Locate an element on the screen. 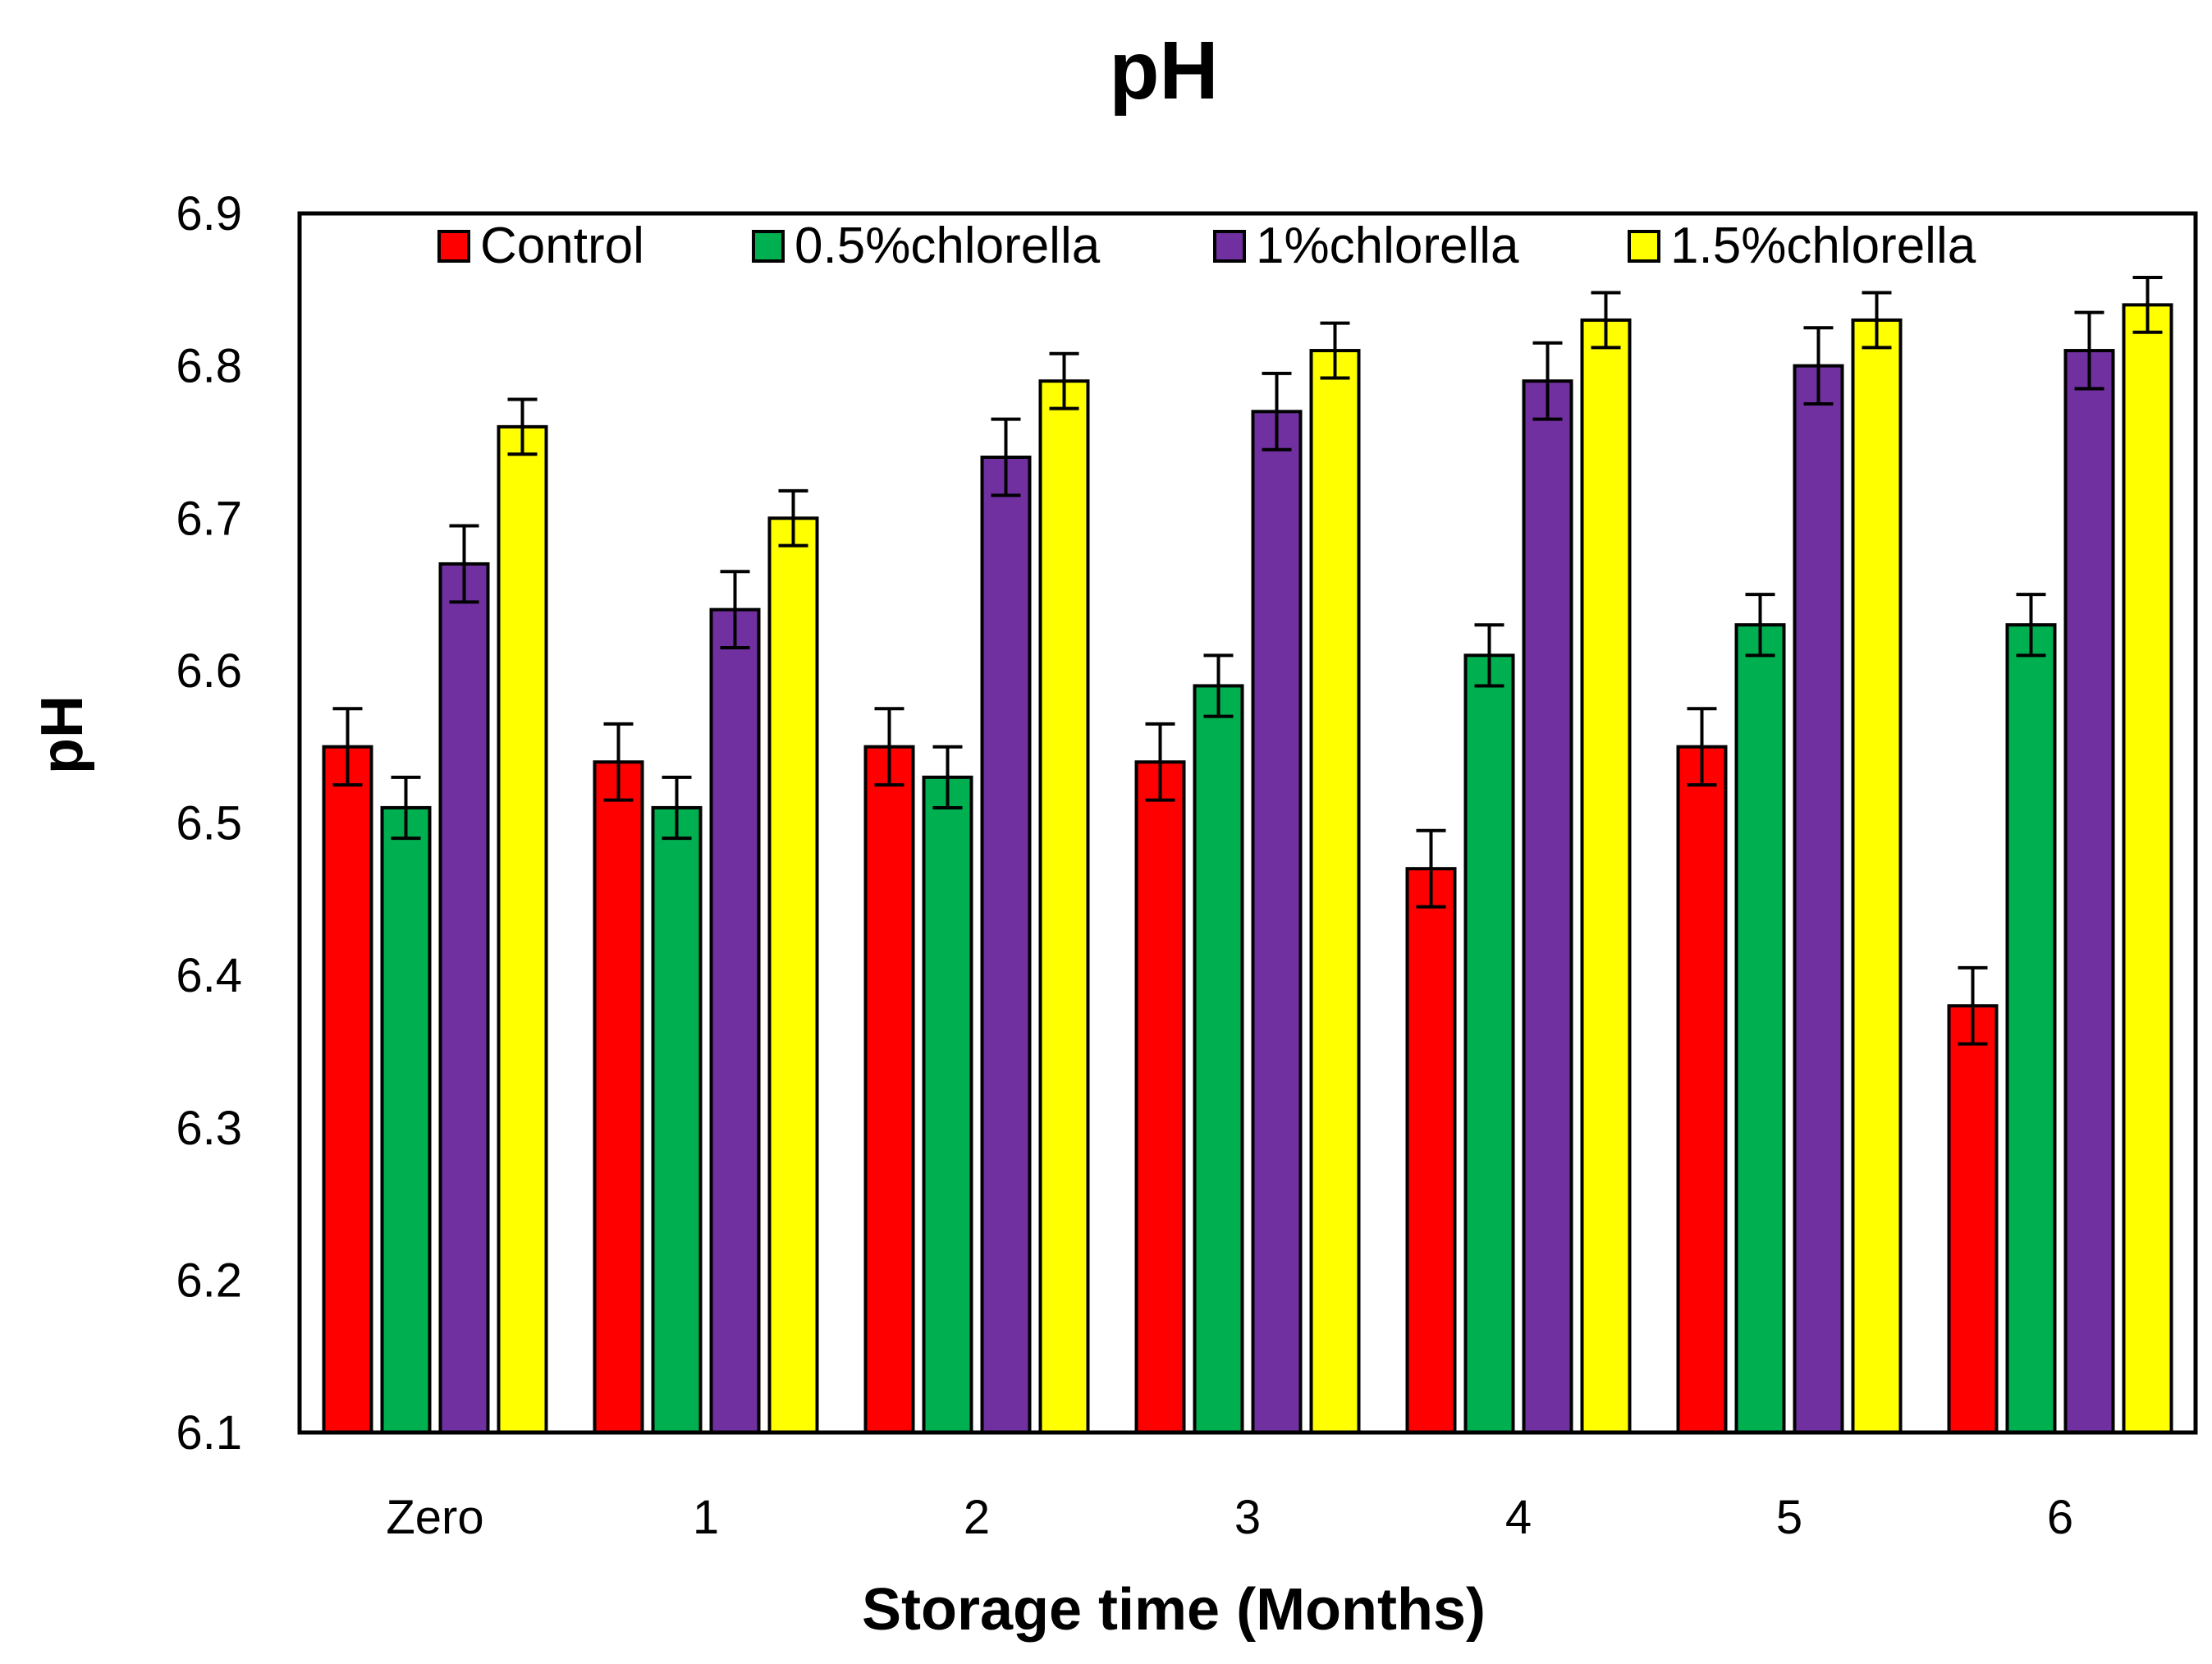 The height and width of the screenshot is (1664, 2212). legend-item: 1%chlorella is located at coordinates (1366, 246).